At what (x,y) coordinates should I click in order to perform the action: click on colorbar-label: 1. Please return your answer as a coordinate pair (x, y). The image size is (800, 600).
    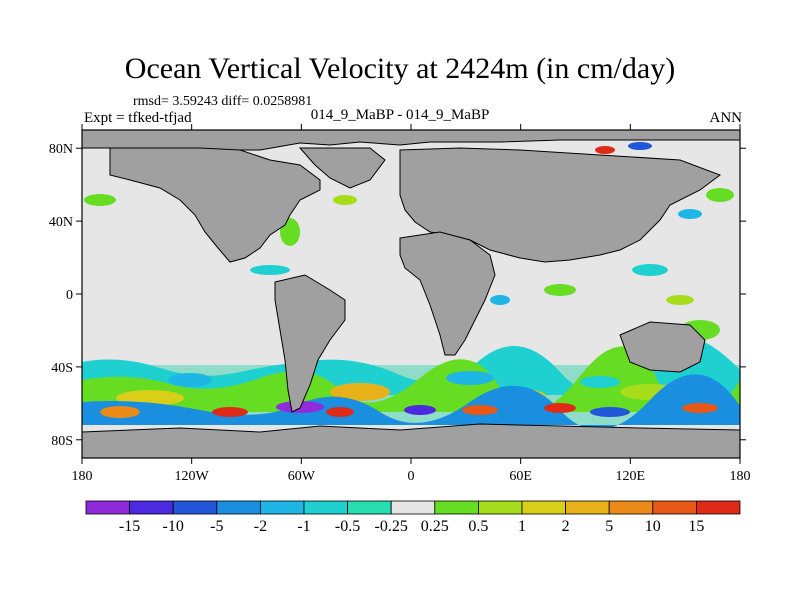
    Looking at the image, I should click on (522, 526).